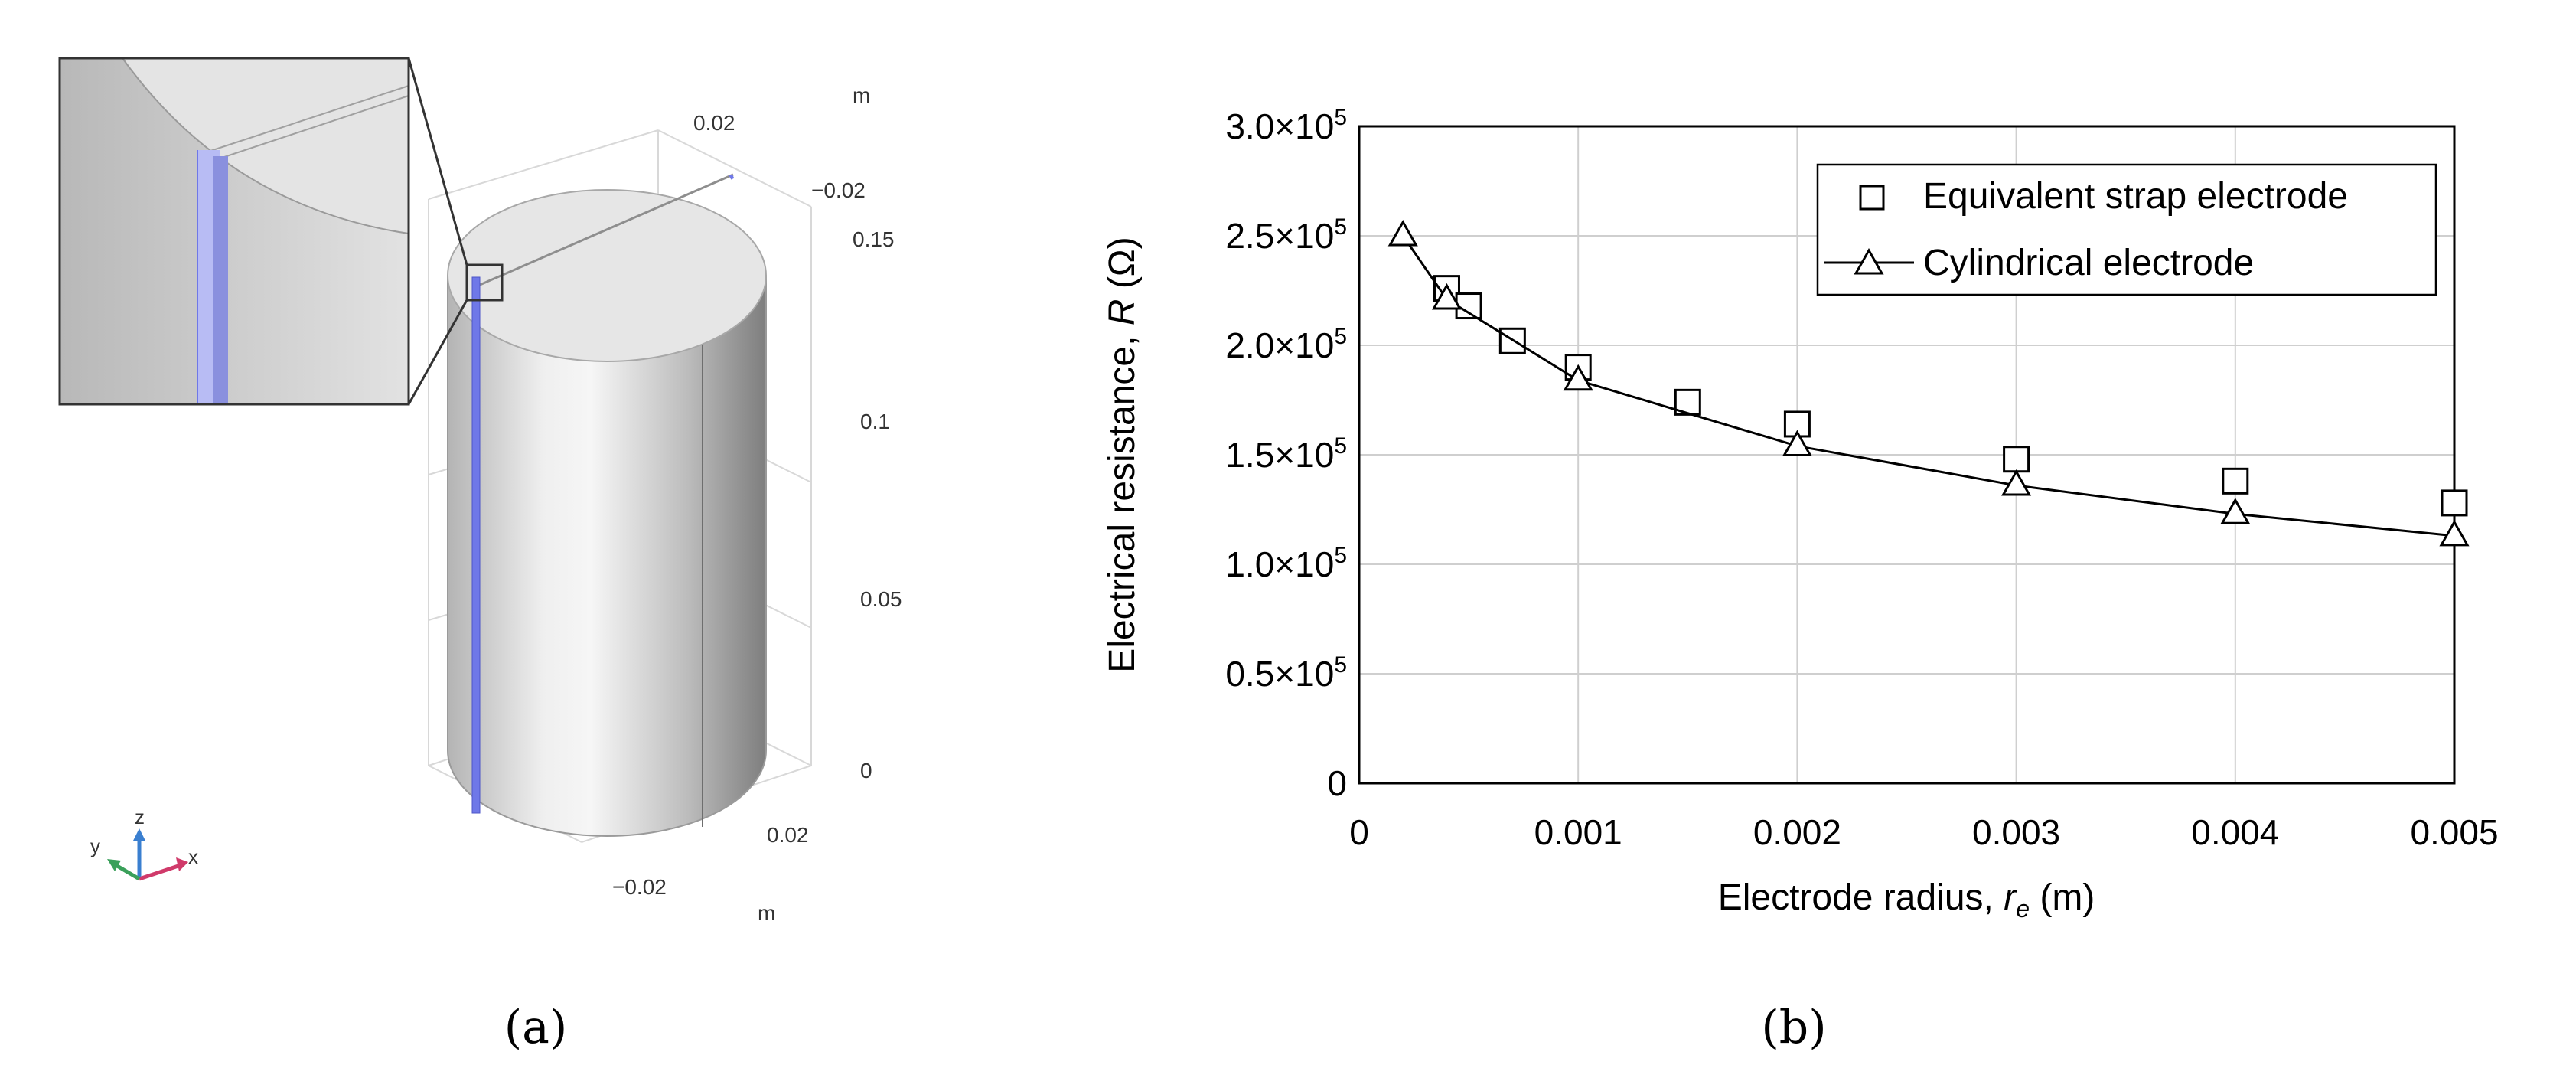 This screenshot has height=1078, width=2576. Describe the element at coordinates (875, 421) in the screenshot. I see `z-axis-tick-01: 0.1` at that location.